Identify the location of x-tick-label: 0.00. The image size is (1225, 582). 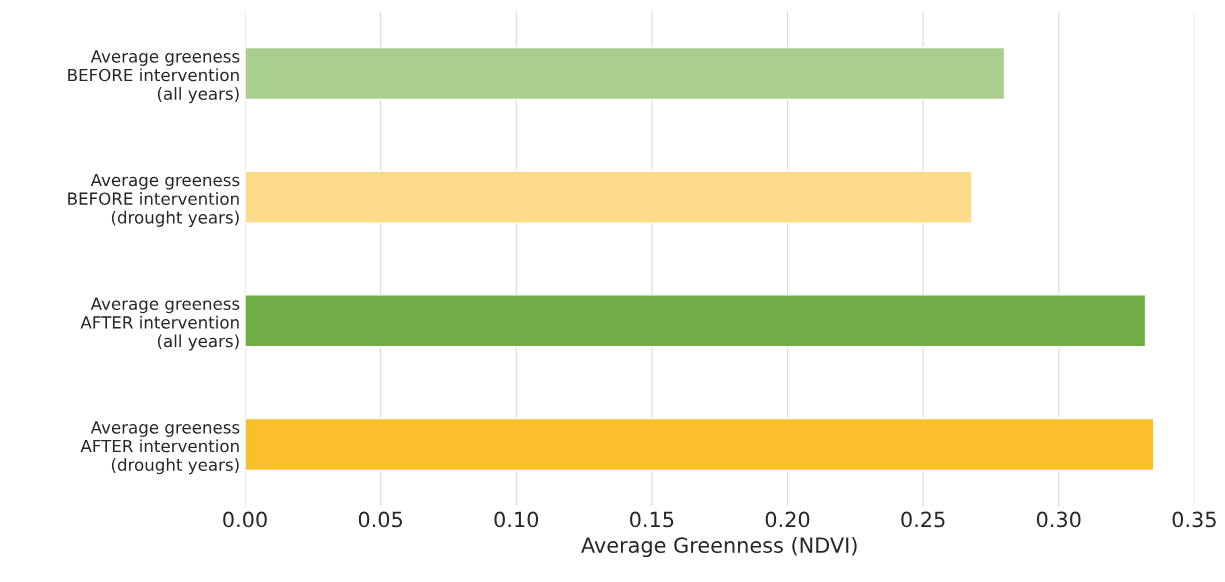
(245, 519).